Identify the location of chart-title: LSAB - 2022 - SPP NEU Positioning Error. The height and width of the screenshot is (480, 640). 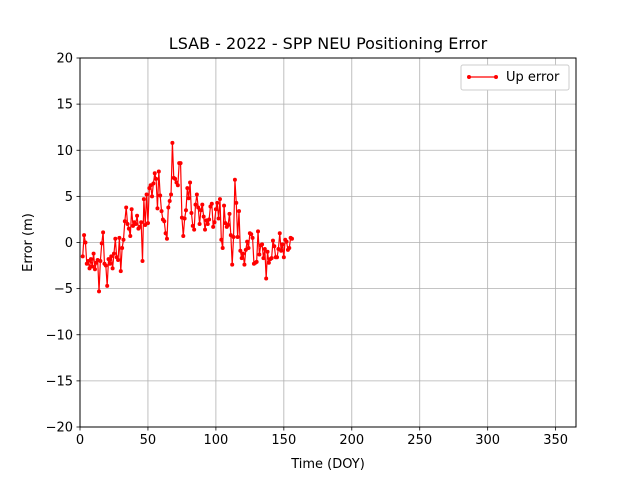
(328, 43).